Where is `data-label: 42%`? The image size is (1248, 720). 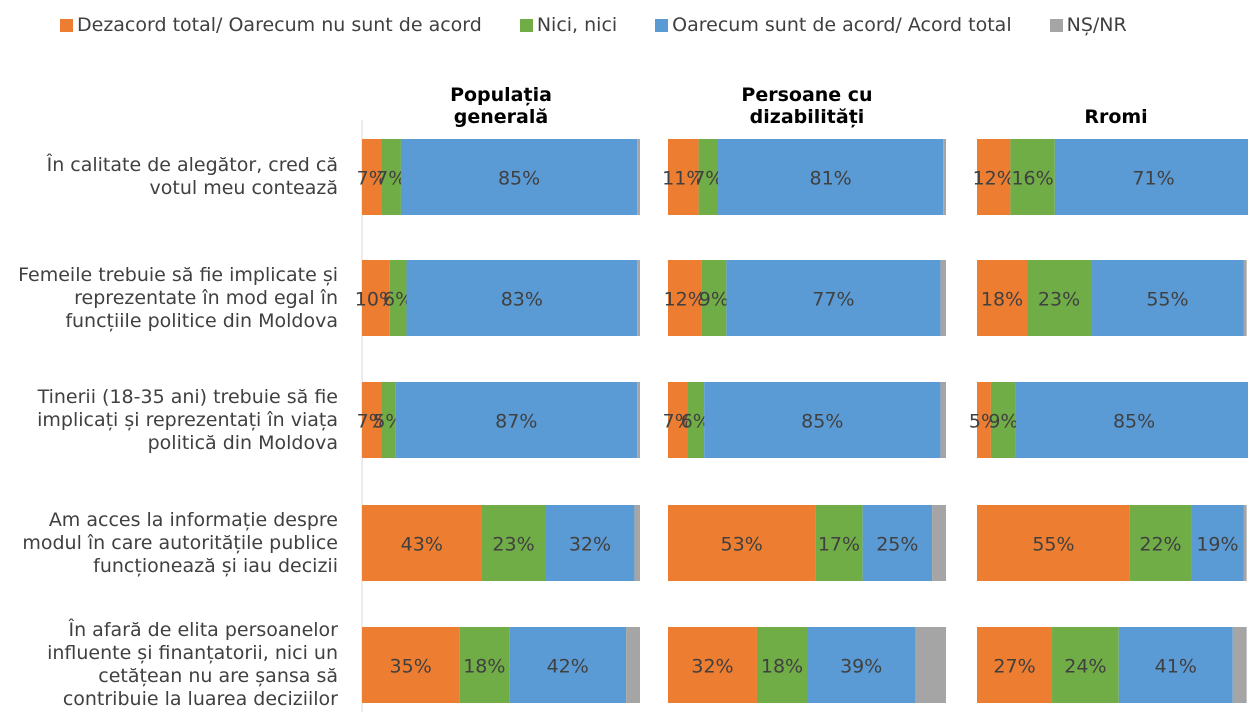
data-label: 42% is located at coordinates (568, 667).